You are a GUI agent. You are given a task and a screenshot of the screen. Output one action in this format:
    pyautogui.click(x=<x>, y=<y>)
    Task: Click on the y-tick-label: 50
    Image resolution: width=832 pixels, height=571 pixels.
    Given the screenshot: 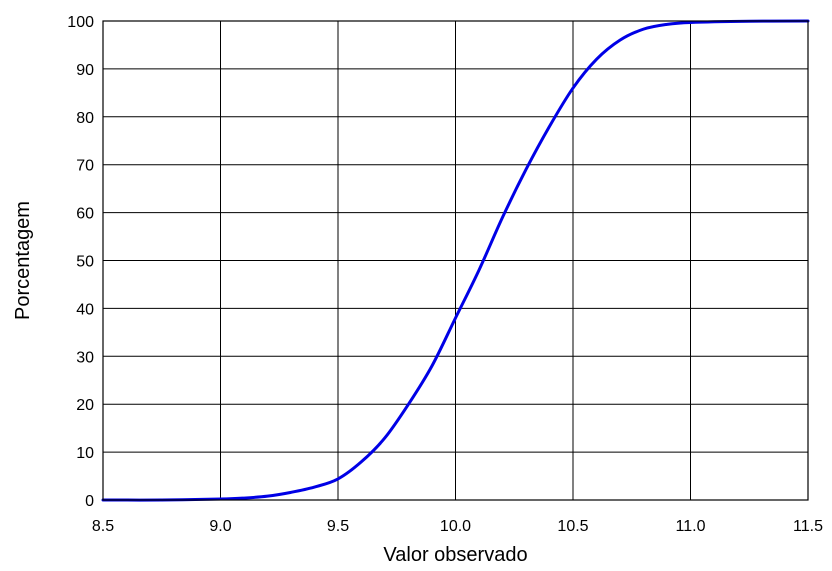 What is the action you would take?
    pyautogui.click(x=85, y=262)
    